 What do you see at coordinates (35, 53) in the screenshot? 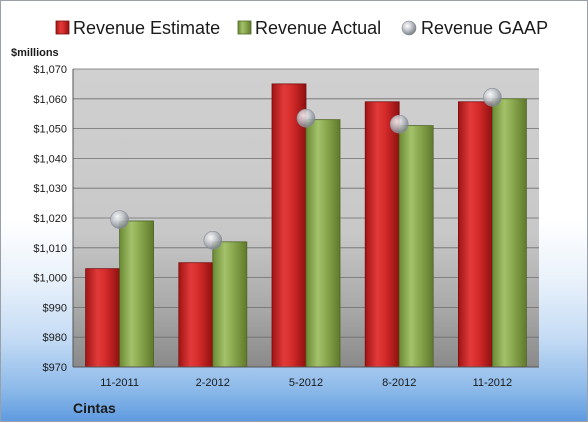
I see `unit-label: $millions` at bounding box center [35, 53].